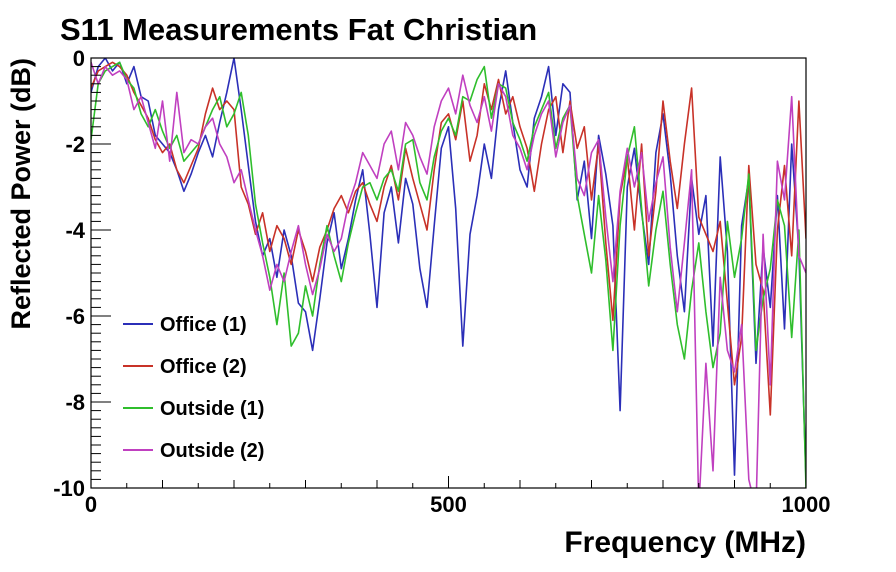 The image size is (896, 572). Describe the element at coordinates (69, 488) in the screenshot. I see `y-tick-label: -10` at that location.